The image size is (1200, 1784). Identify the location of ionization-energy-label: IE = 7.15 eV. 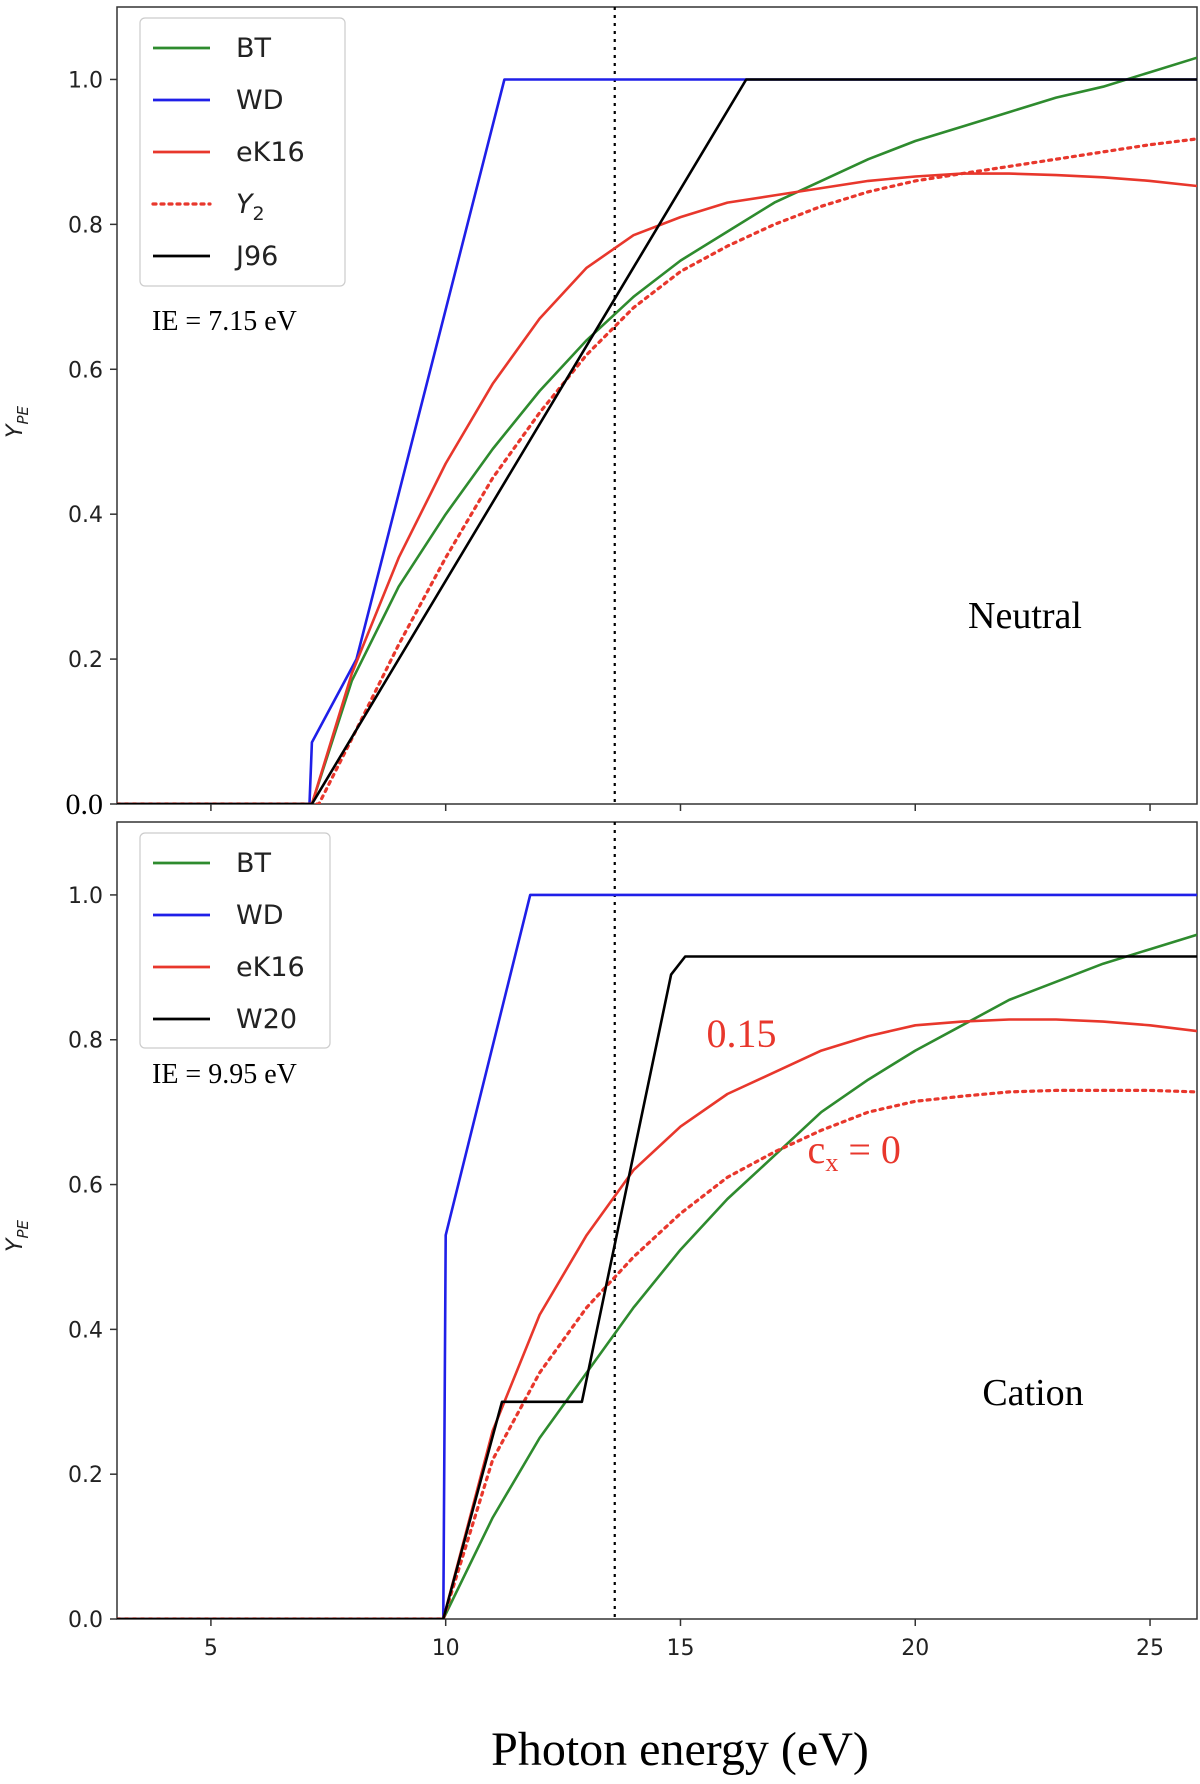
(224, 321).